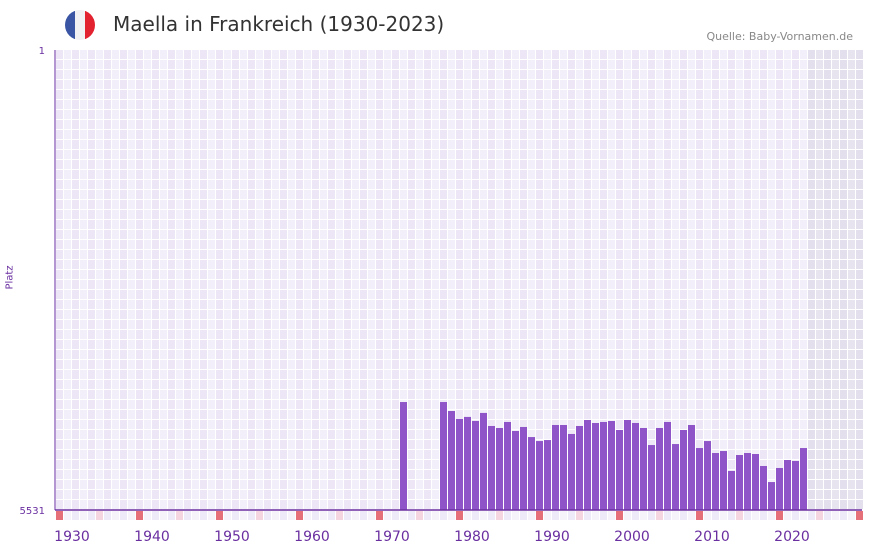  Describe the element at coordinates (619, 469) in the screenshot. I see `bar-1998` at that location.